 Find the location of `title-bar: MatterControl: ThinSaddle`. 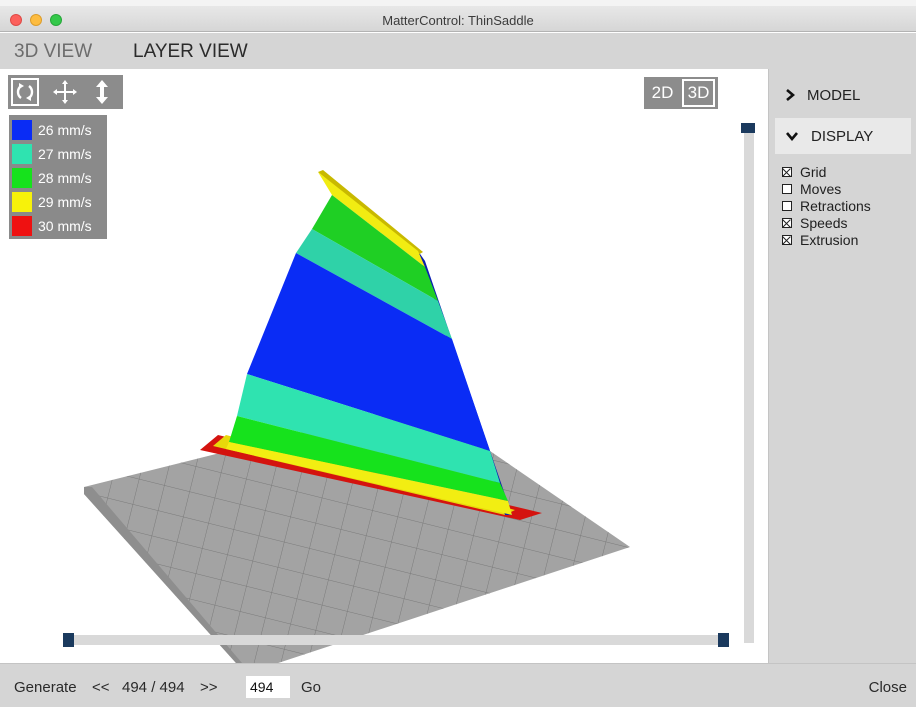

title-bar: MatterControl: ThinSaddle is located at coordinates (458, 16).